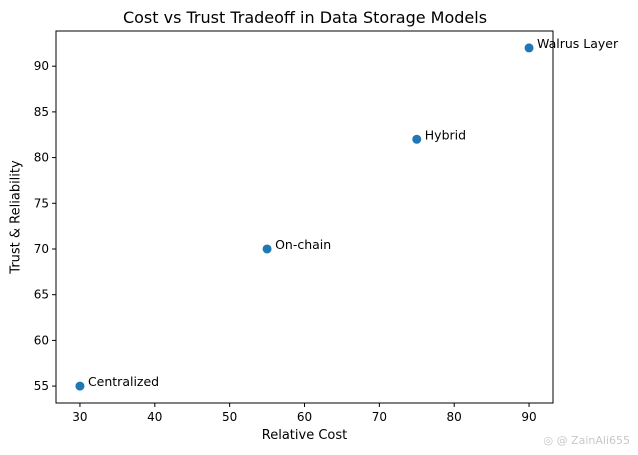  I want to click on y-tick-label: 65, so click(41, 295).